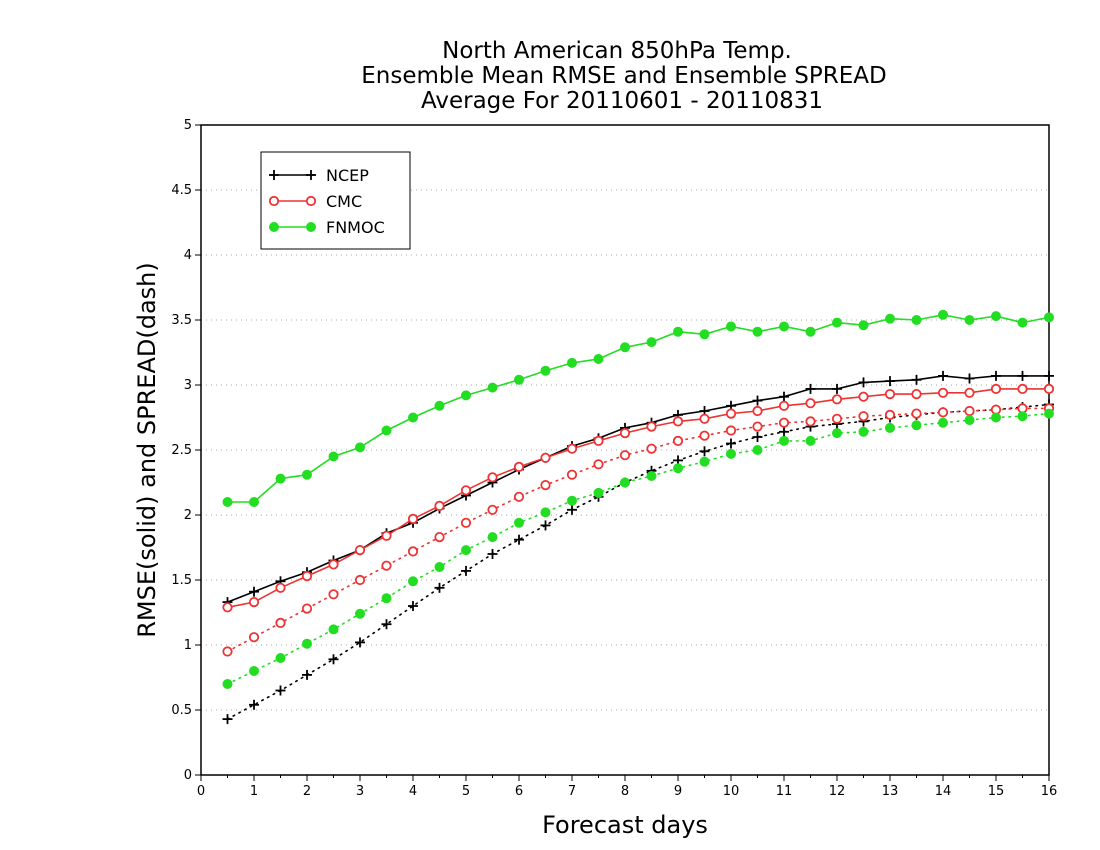  Describe the element at coordinates (466, 791) in the screenshot. I see `x-tick-label: 5` at that location.